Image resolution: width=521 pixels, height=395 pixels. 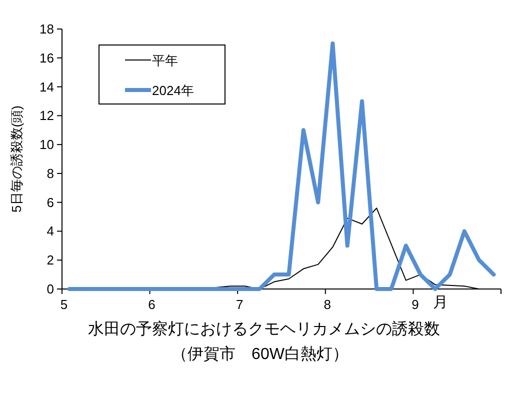 I want to click on y-tick-label: 12, so click(x=47, y=116).